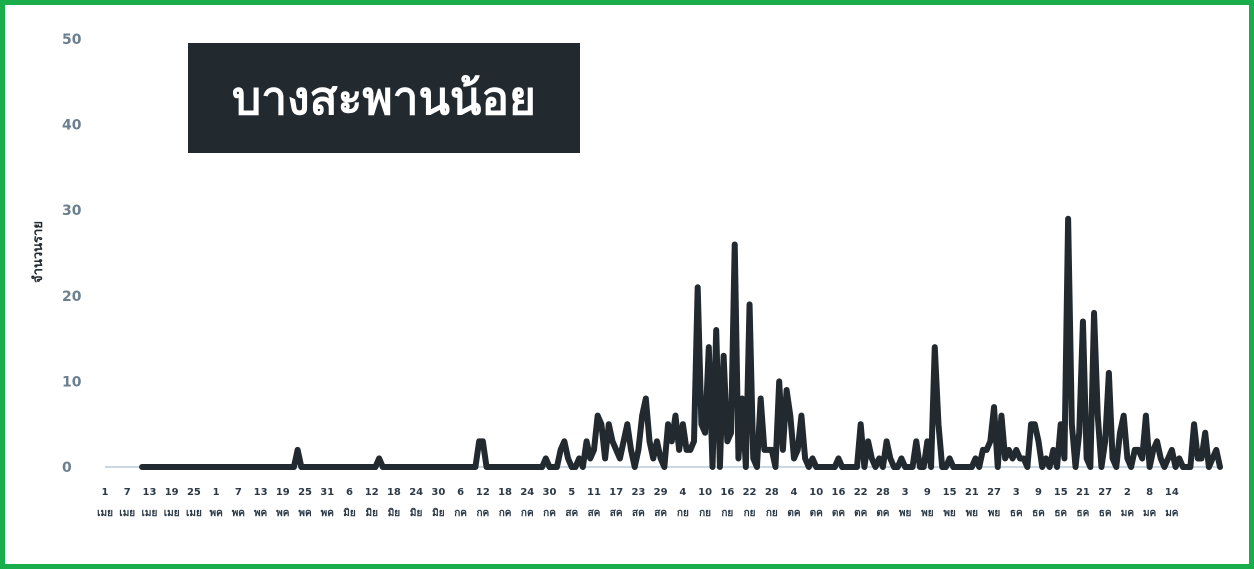 Image resolution: width=1254 pixels, height=569 pixels. What do you see at coordinates (67, 468) in the screenshot?
I see `y-tick-label: 0` at bounding box center [67, 468].